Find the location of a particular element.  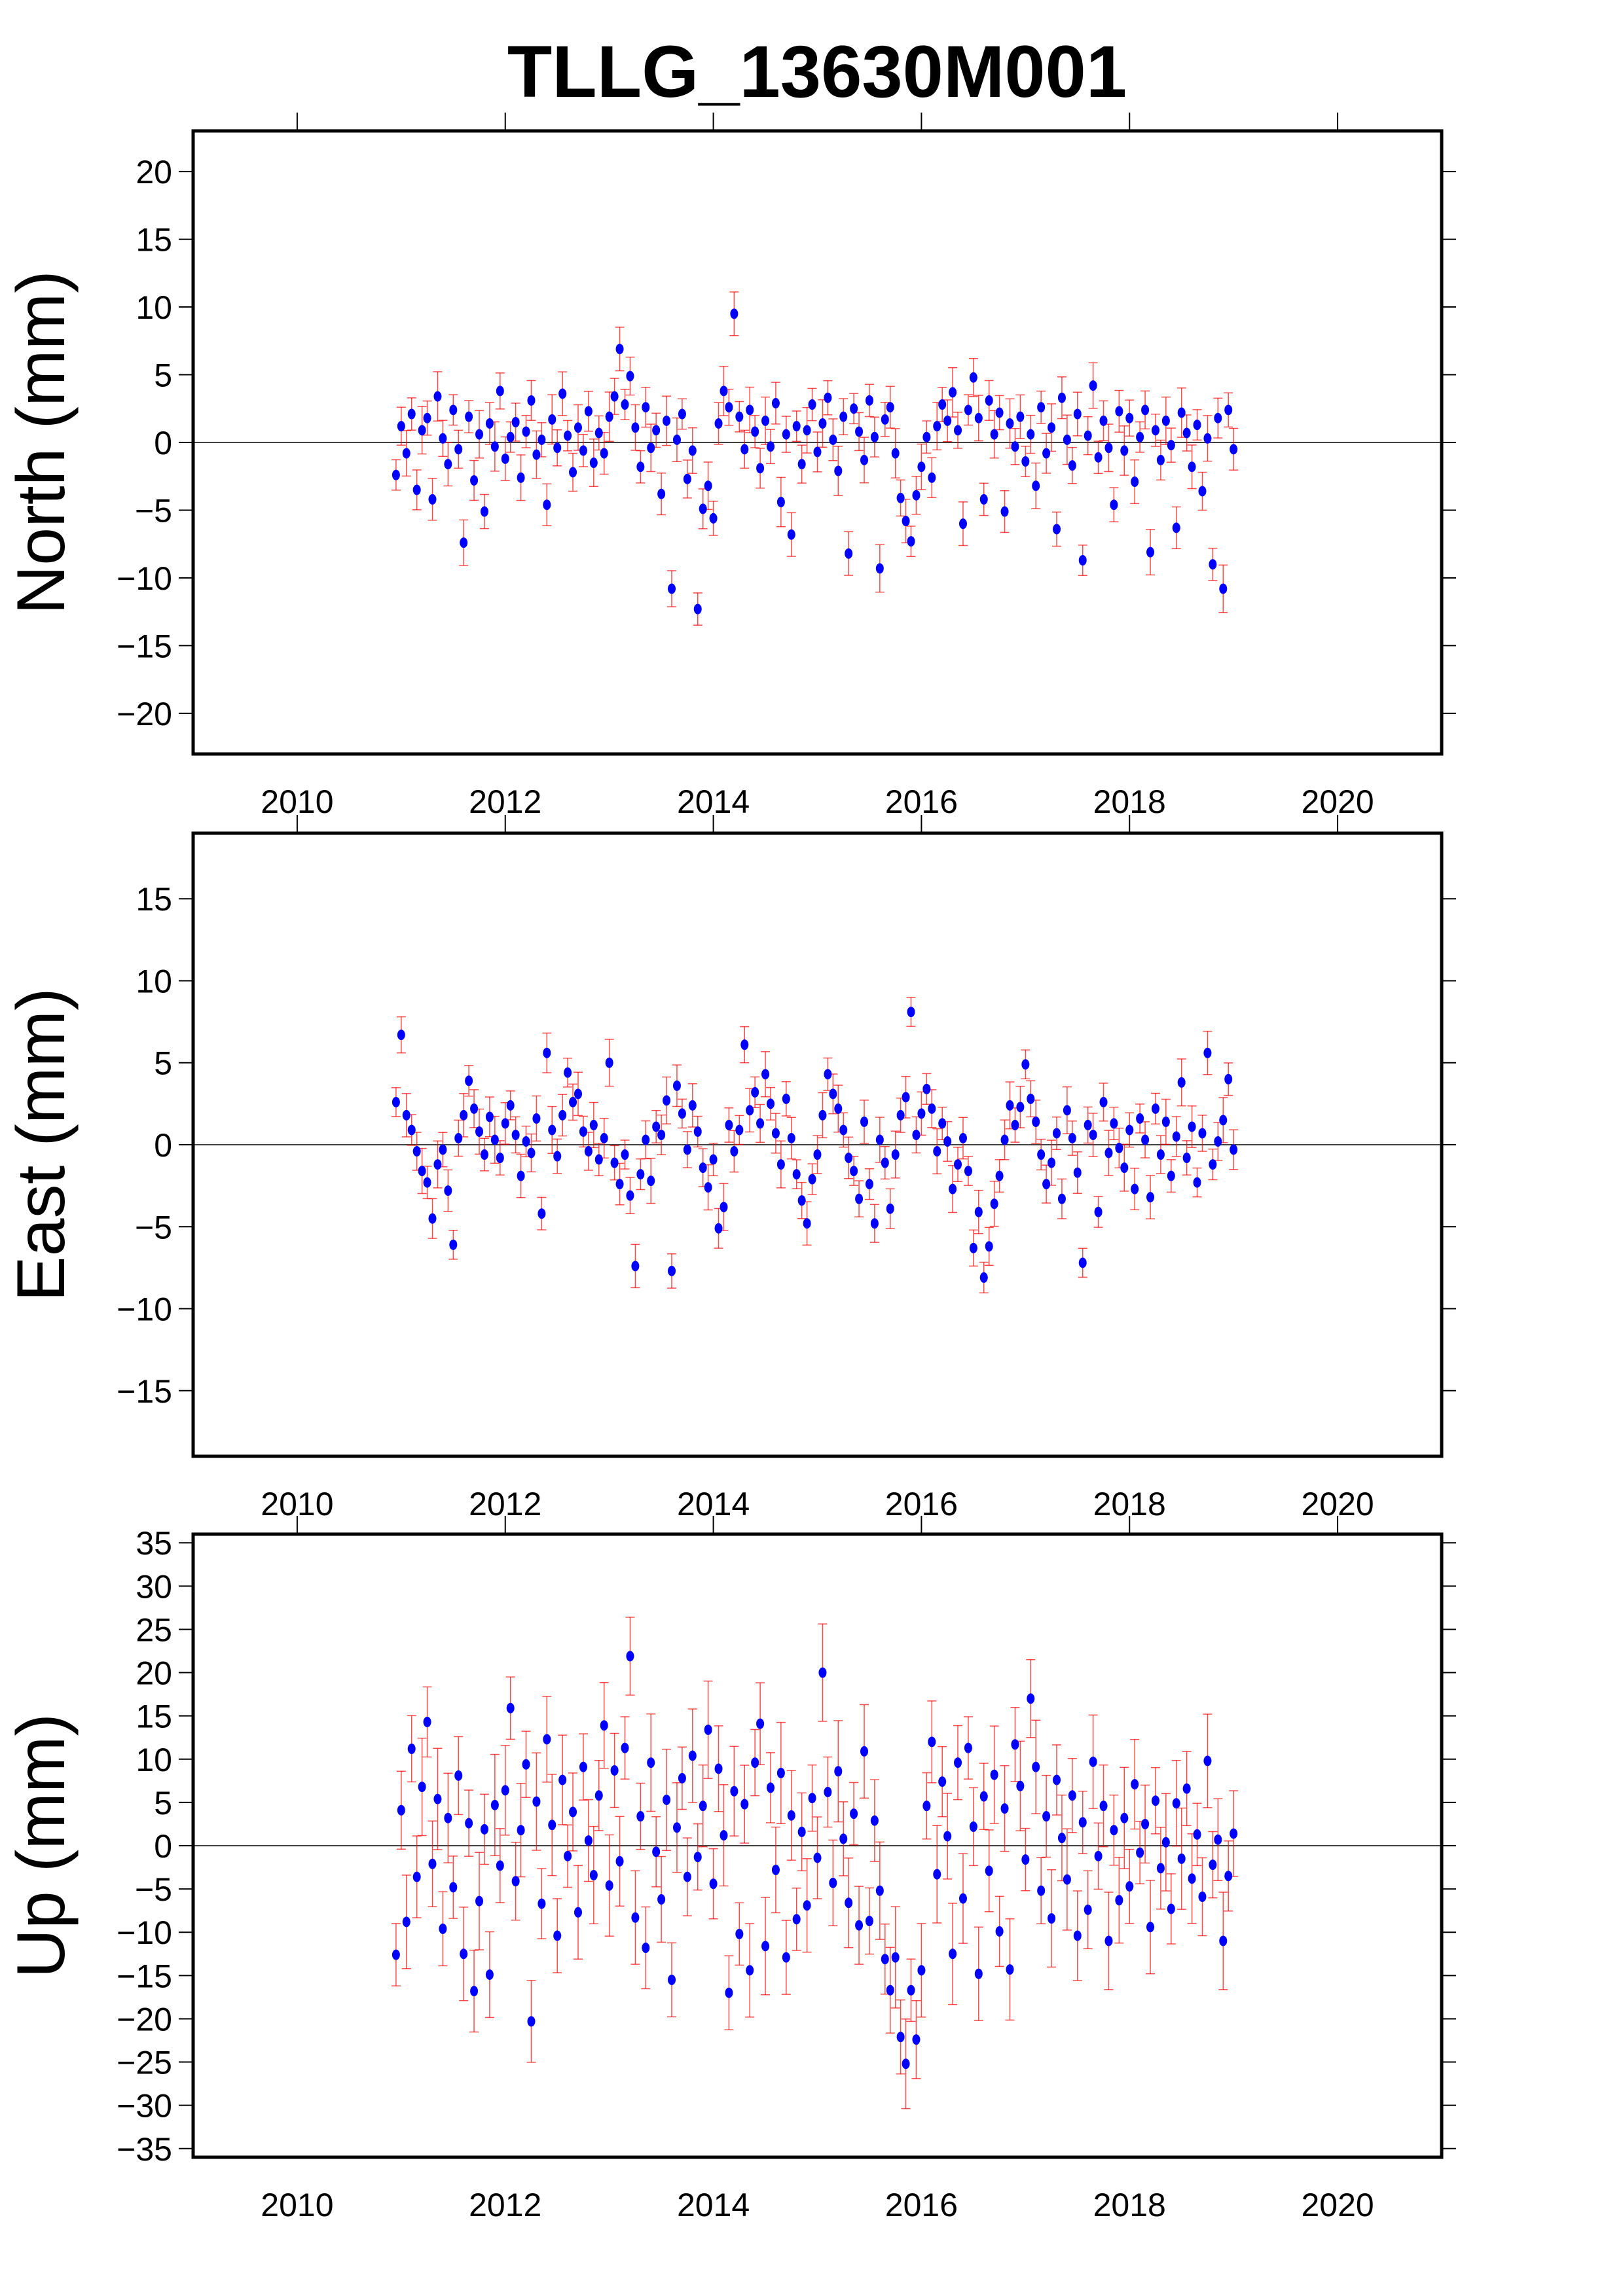

y-tick-label: 5 is located at coordinates (163, 376).